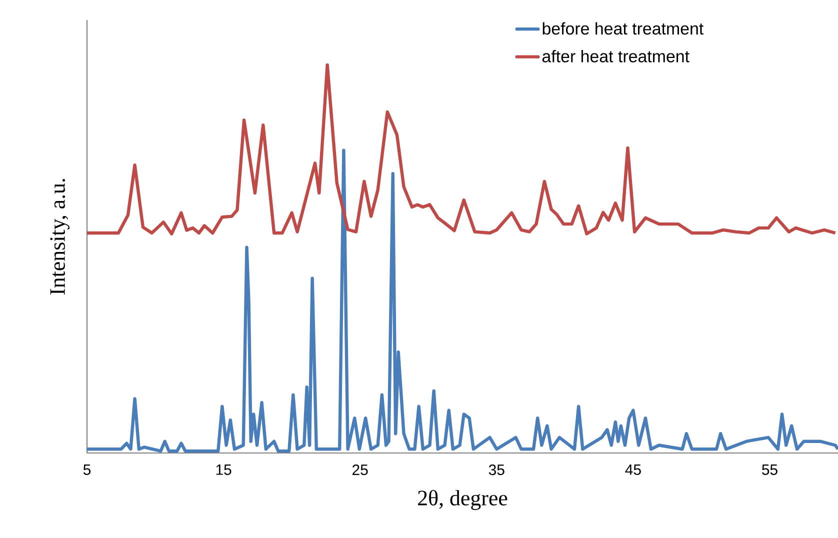  I want to click on y-axis-title: Intensity, a.u., so click(60, 236).